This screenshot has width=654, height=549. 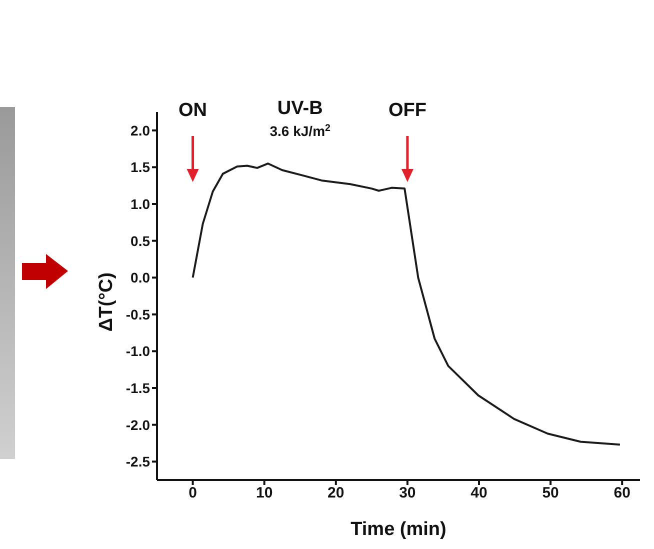 I want to click on x-tick-label: 50, so click(x=550, y=493).